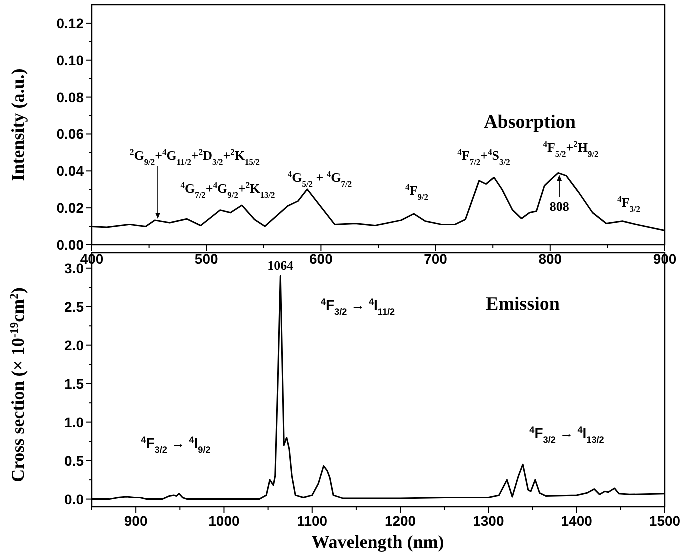 Image resolution: width=696 pixels, height=558 pixels. What do you see at coordinates (70, 245) in the screenshot?
I see `text: 0.00` at bounding box center [70, 245].